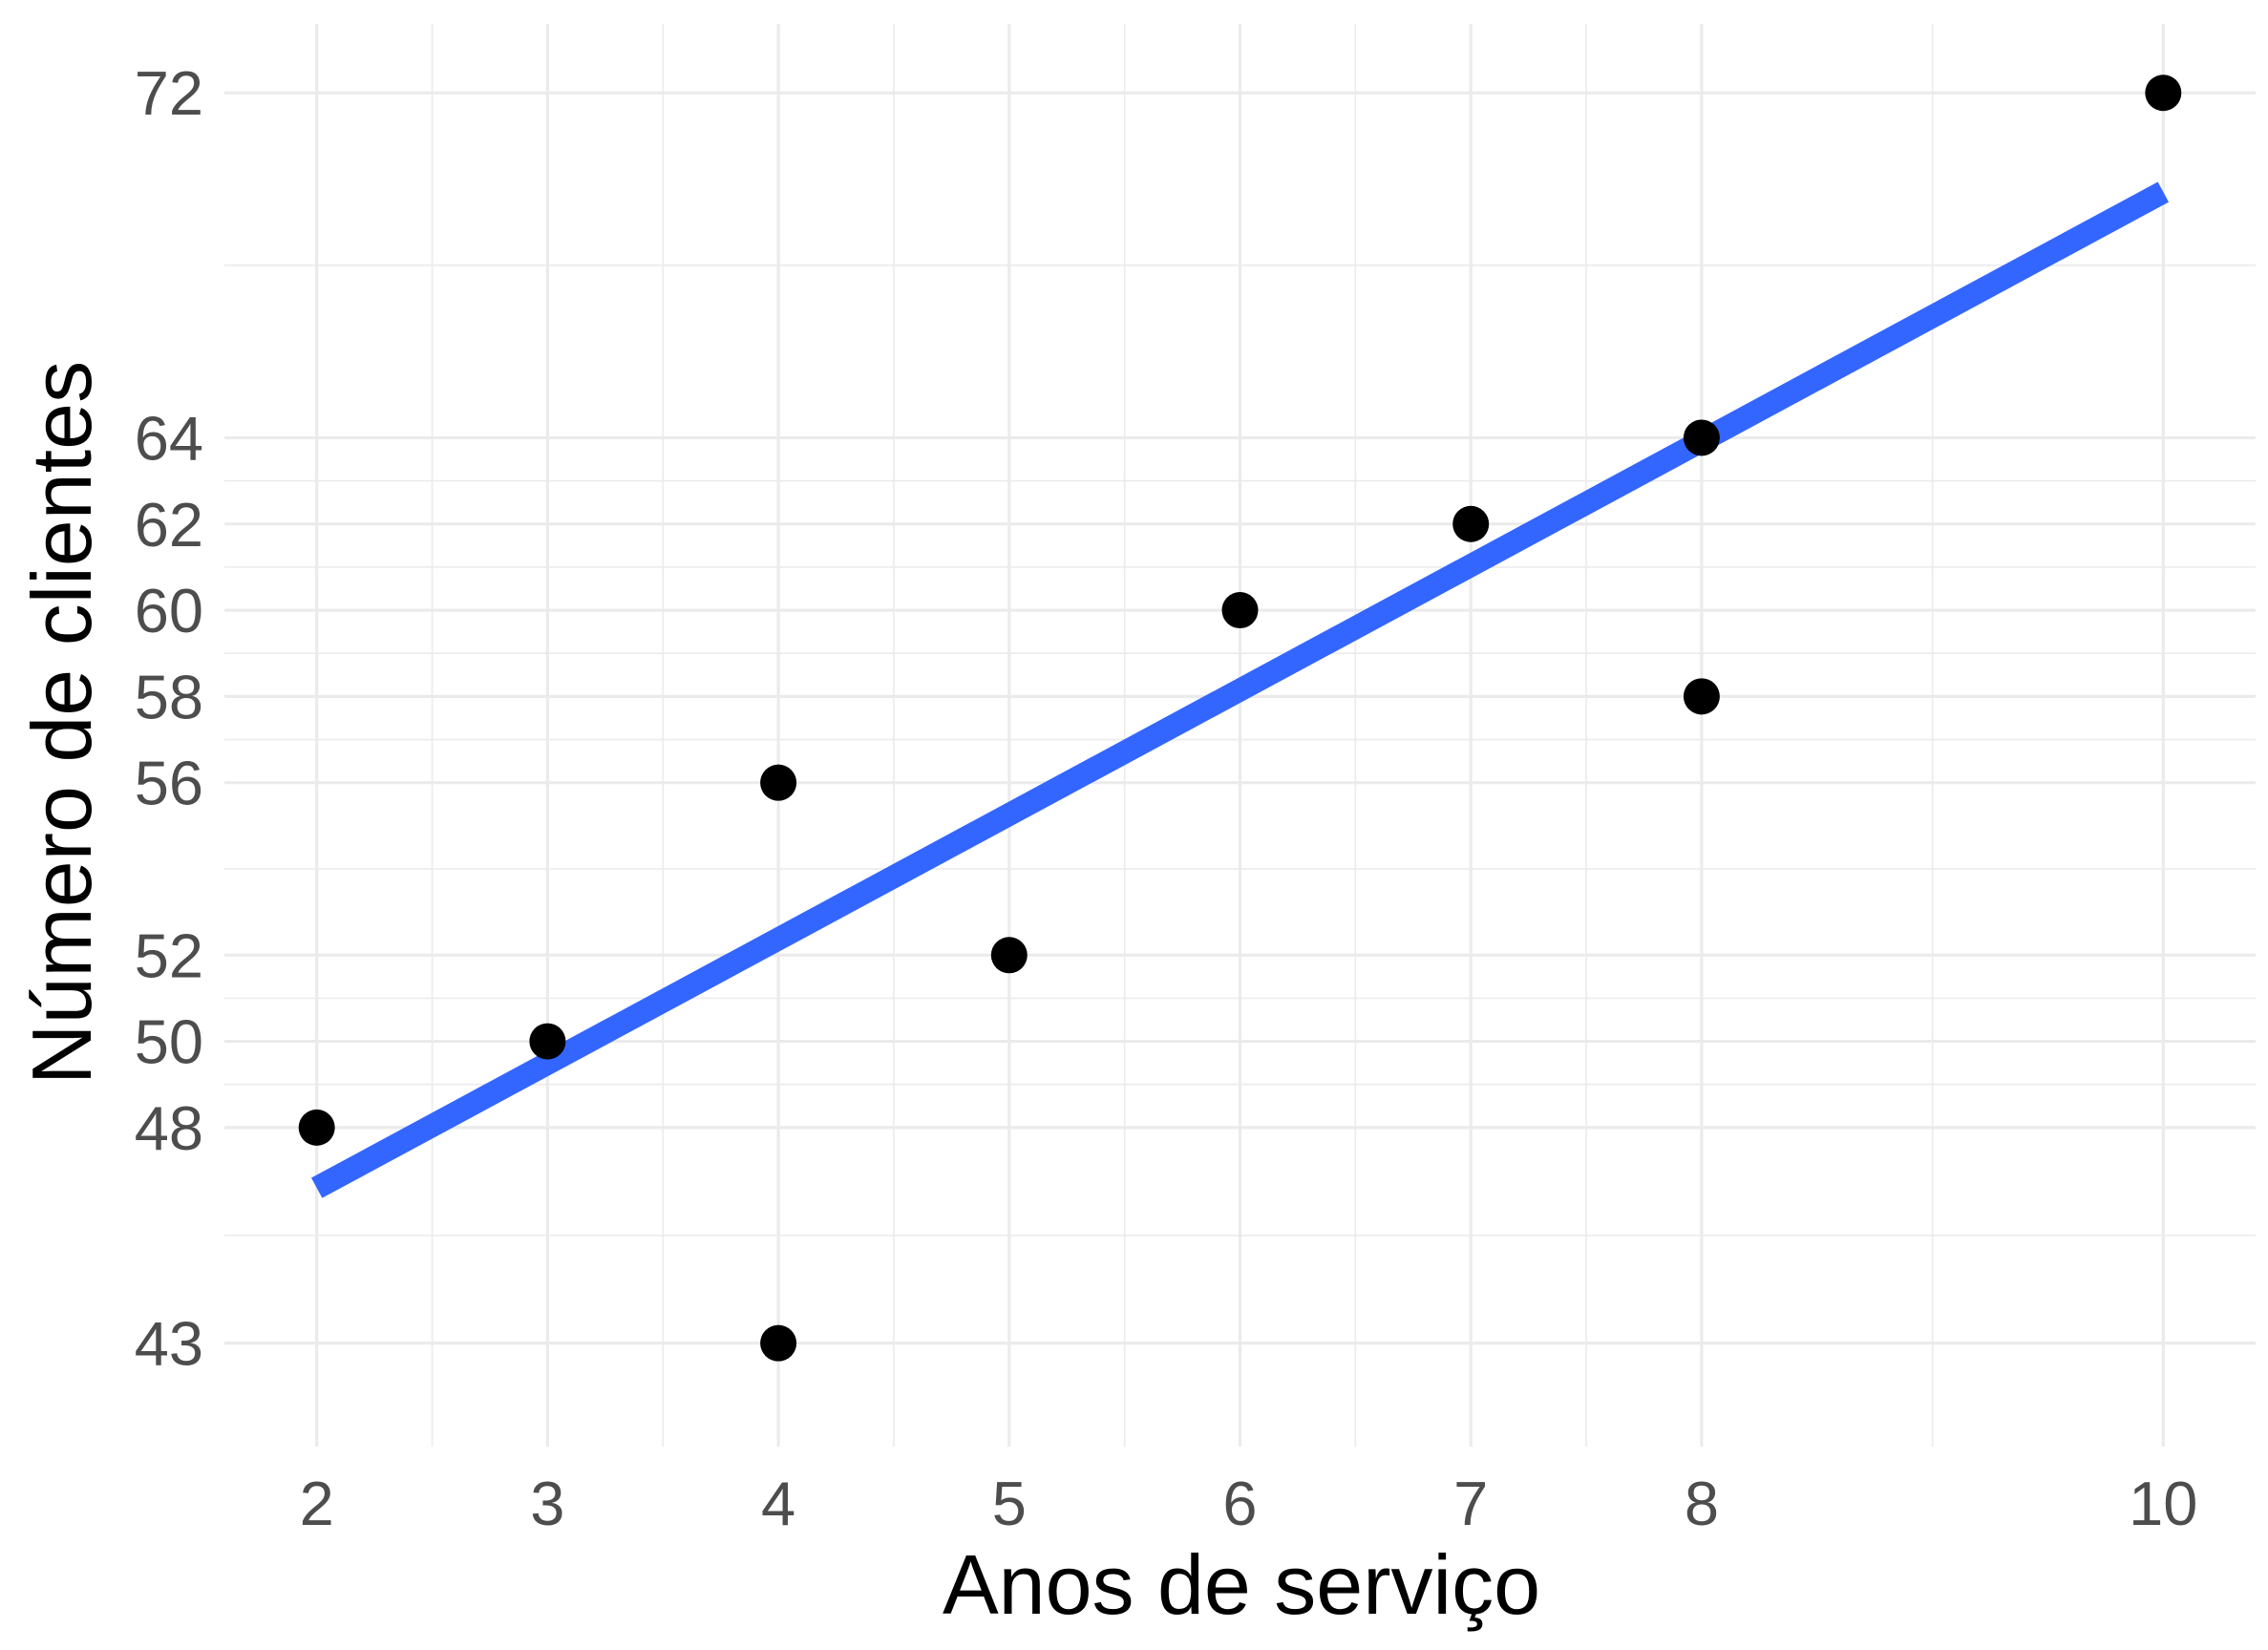  I want to click on y-tick-label: 72, so click(169, 93).